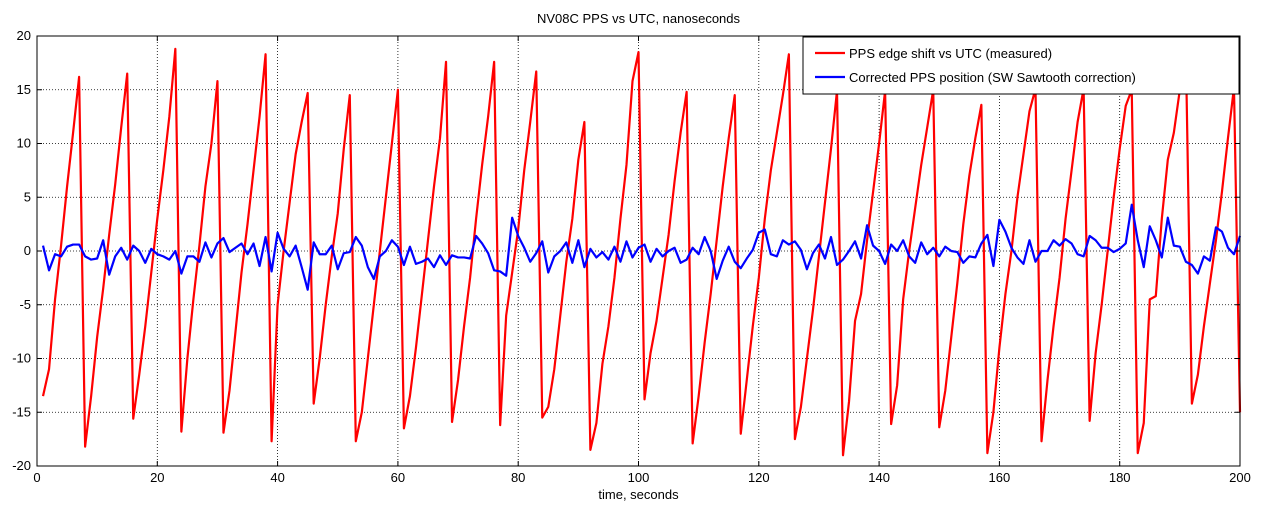  What do you see at coordinates (25, 304) in the screenshot?
I see `y-tick-label: -5` at bounding box center [25, 304].